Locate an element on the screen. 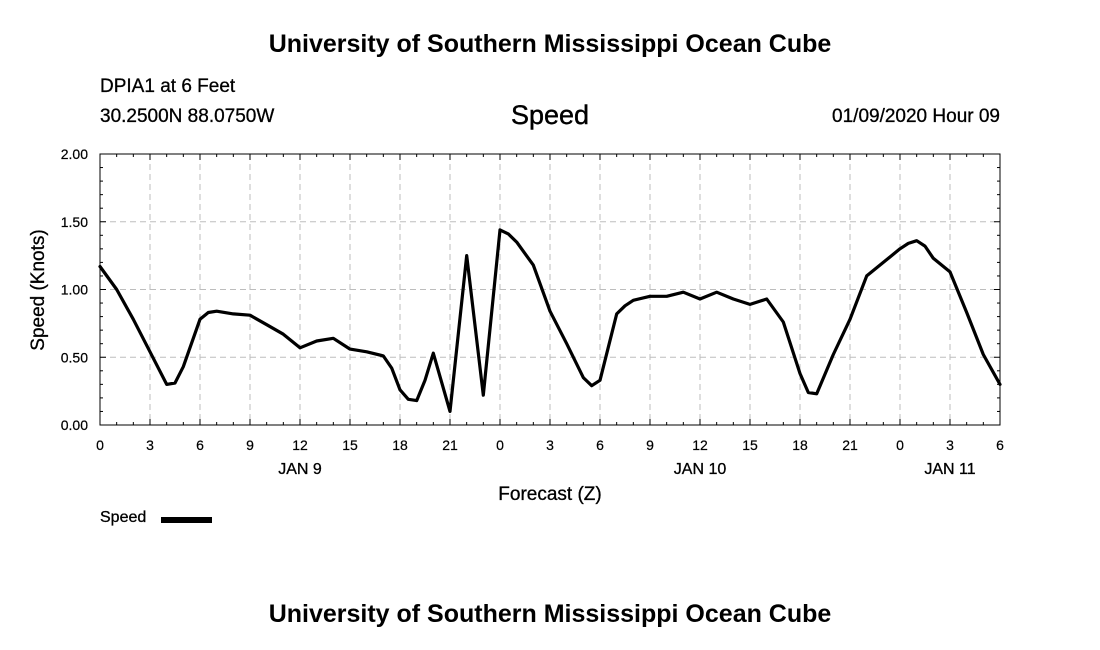  parameter-title: Speed is located at coordinates (550, 115).